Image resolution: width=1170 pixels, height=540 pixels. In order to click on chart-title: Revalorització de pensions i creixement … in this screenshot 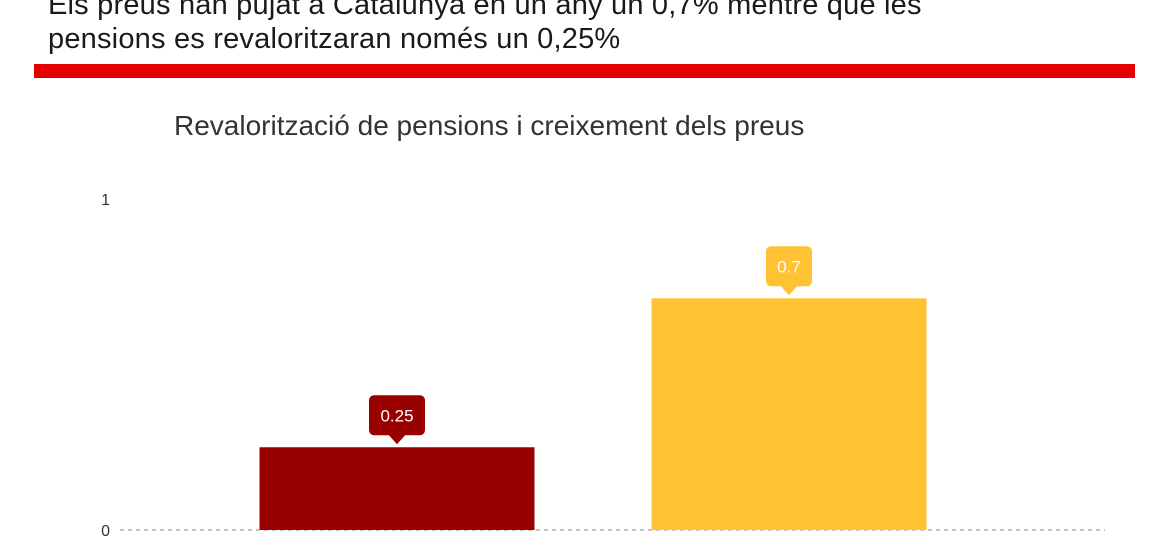, I will do `click(489, 125)`.